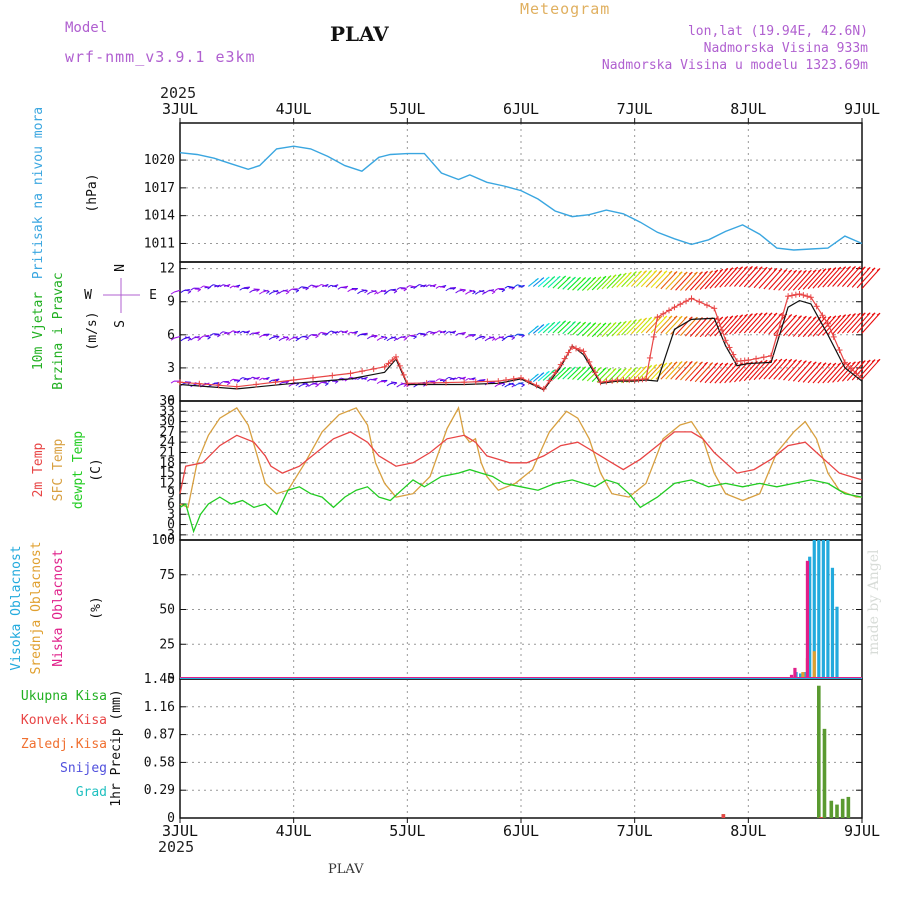 This screenshot has height=900, width=900. Describe the element at coordinates (160, 57) in the screenshot. I see `model-name: wrf-nmm_v3.9.1 e3km` at that location.